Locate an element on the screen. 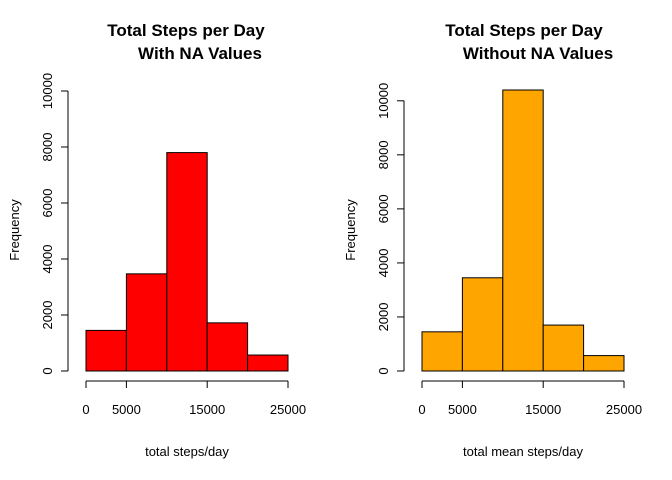 This screenshot has height=480, width=672. chart-subtitle: With NA Values is located at coordinates (200, 53).